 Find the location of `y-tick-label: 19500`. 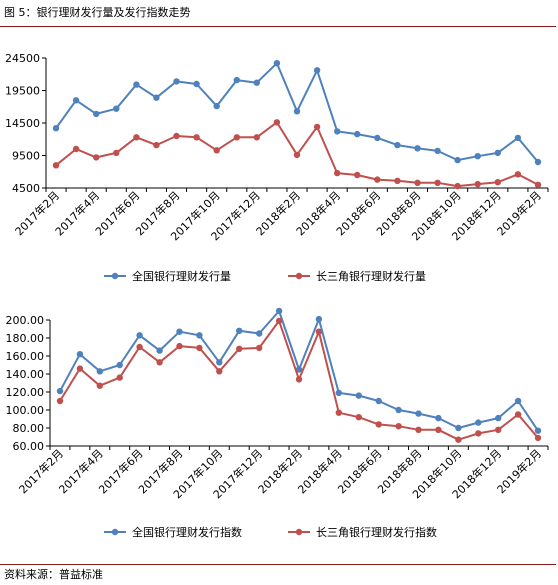

y-tick-label: 19500 is located at coordinates (22, 91).